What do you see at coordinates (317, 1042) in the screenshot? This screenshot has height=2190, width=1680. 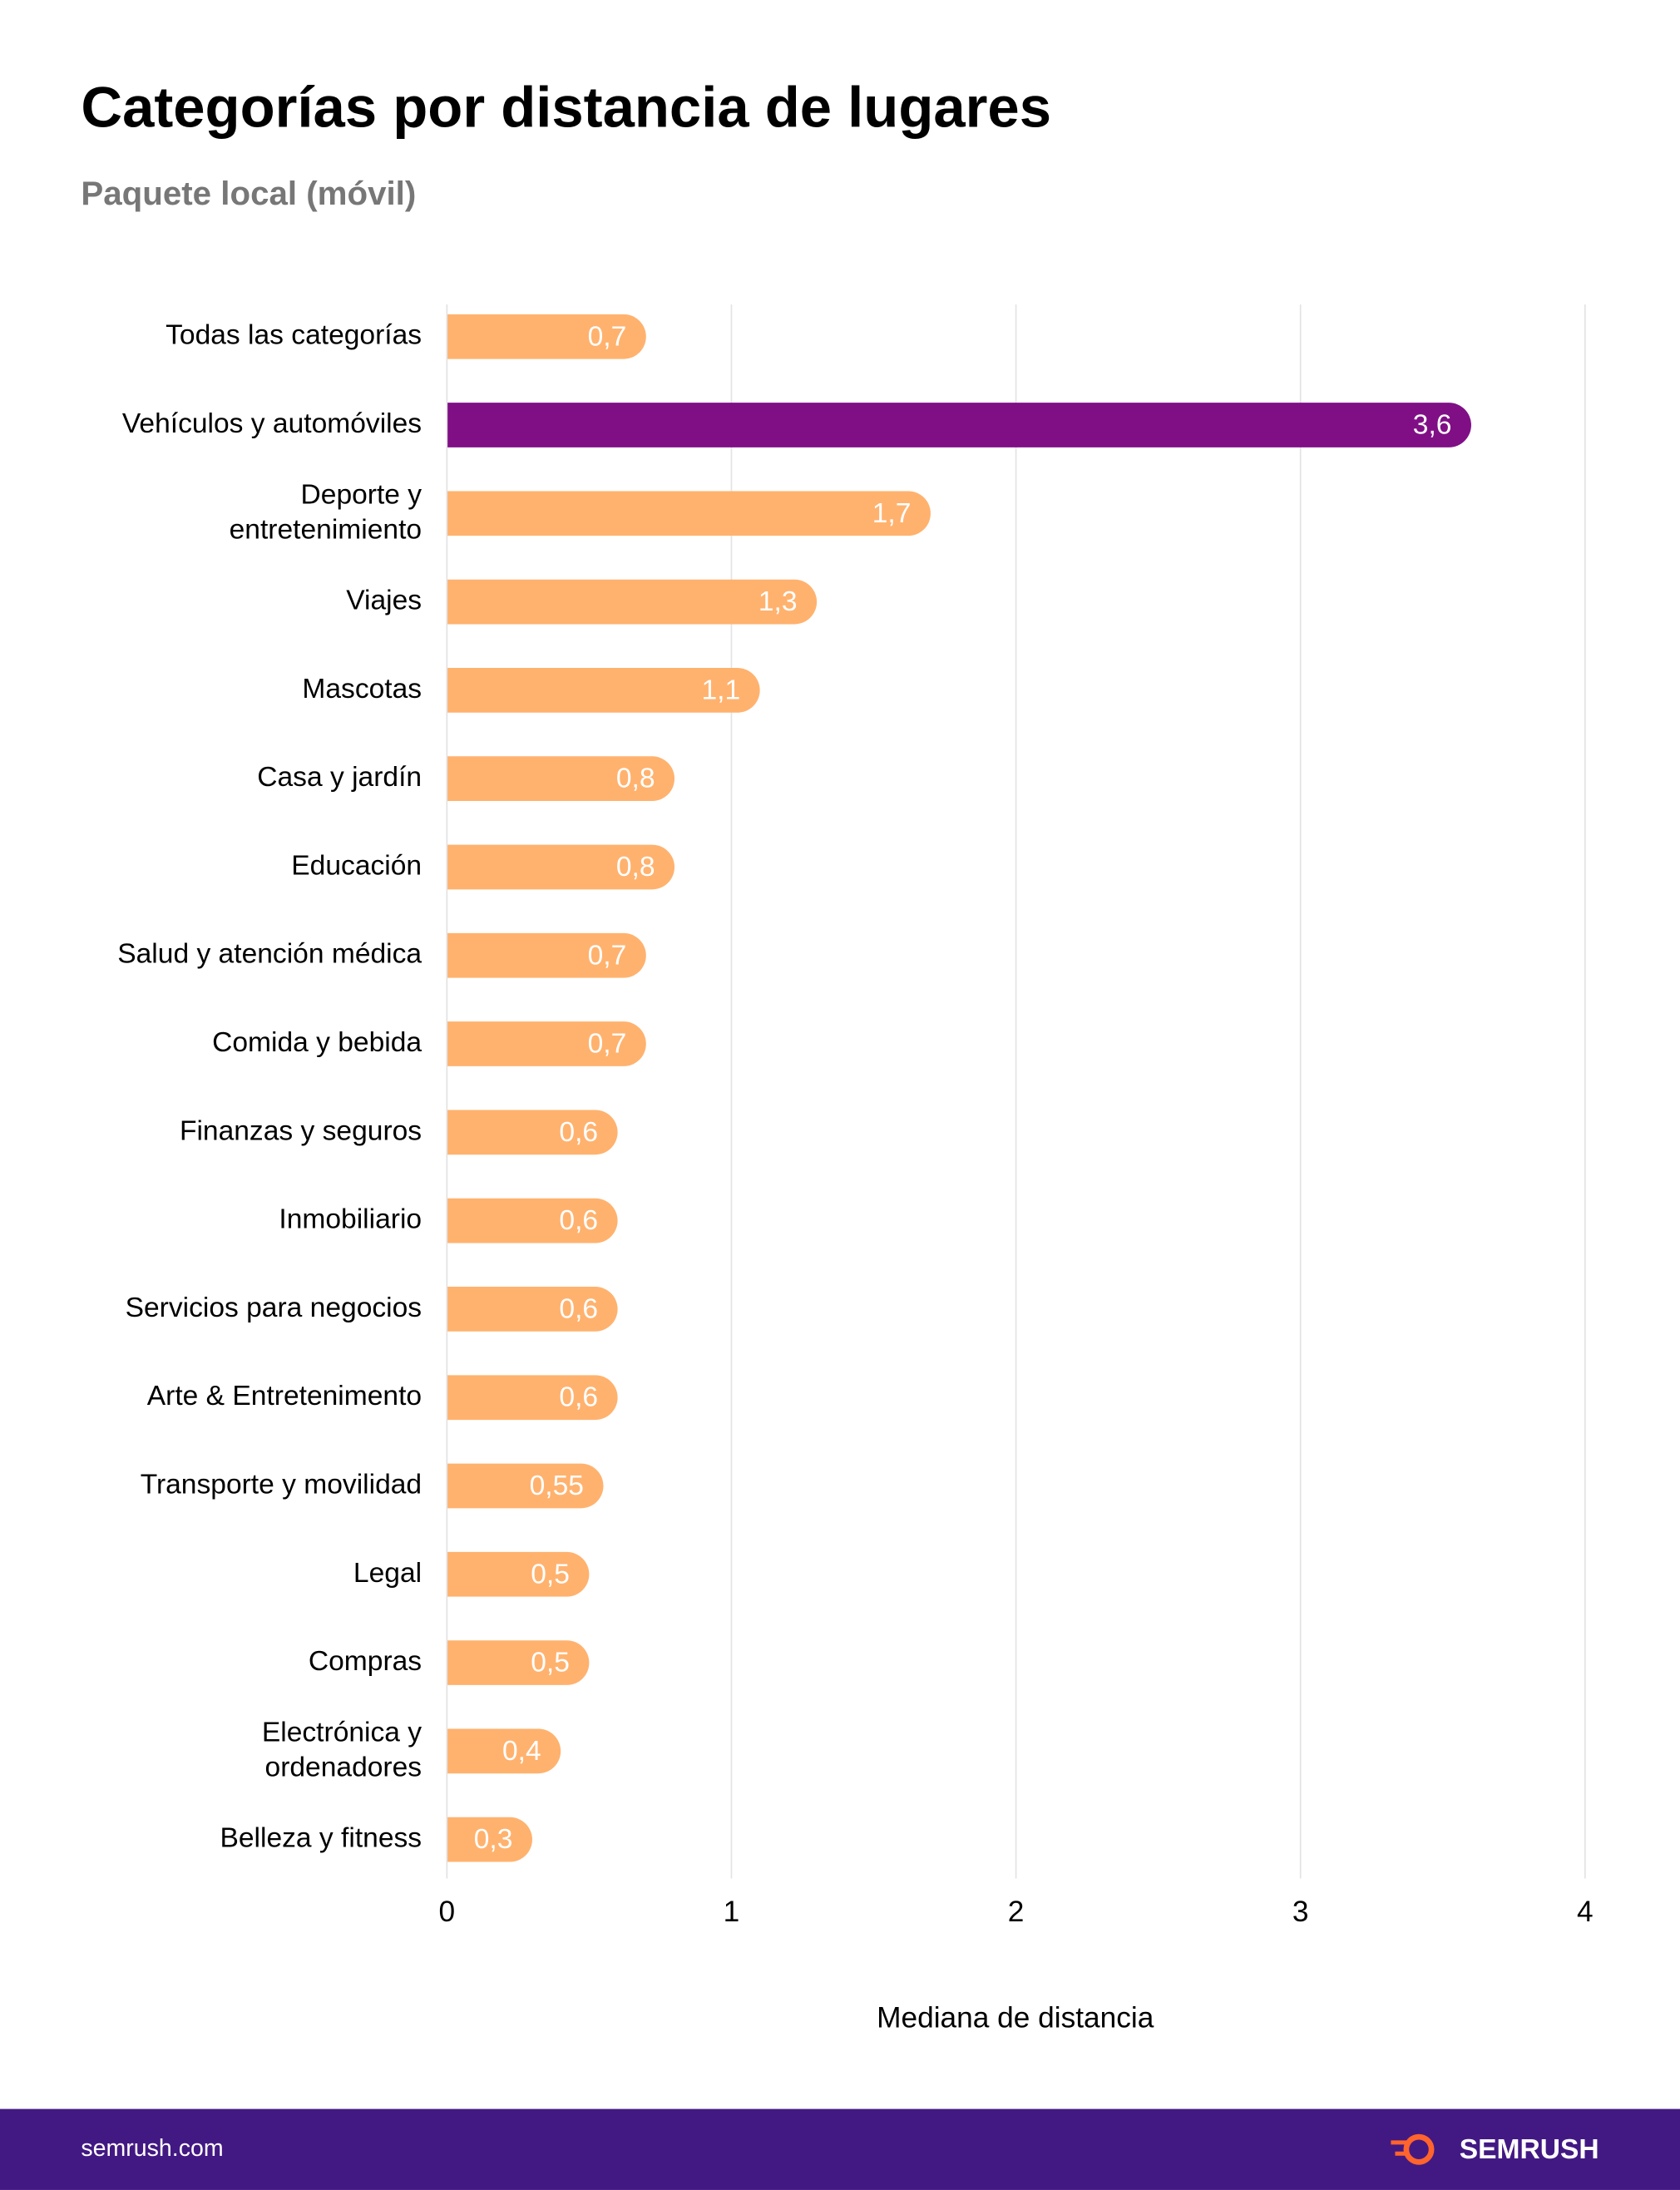 I see `y-tick-label: Comida y bebida` at bounding box center [317, 1042].